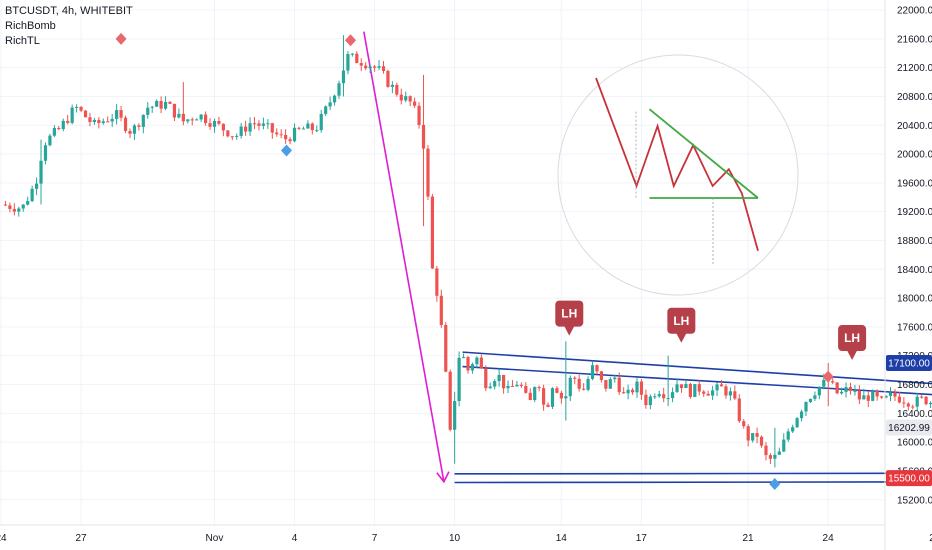  I want to click on indicator-richbomb: RichBomb, so click(30, 26).